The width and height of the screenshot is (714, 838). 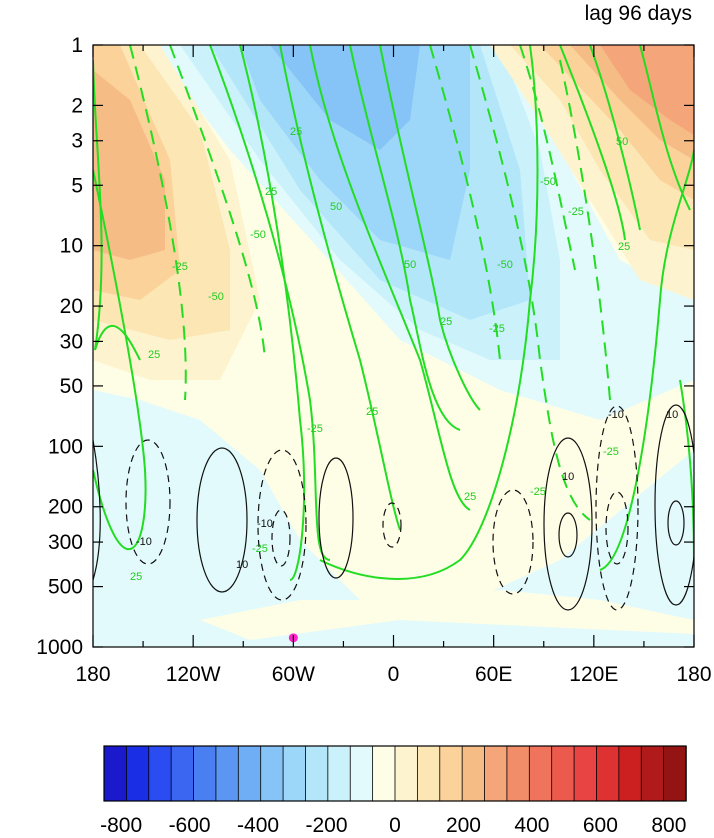 What do you see at coordinates (538, 492) in the screenshot?
I see `green-label-25-l: -25` at bounding box center [538, 492].